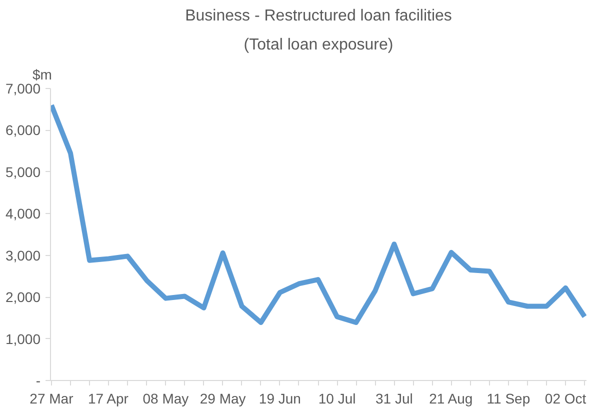  I want to click on y-tick-label: 2,000, so click(23, 297).